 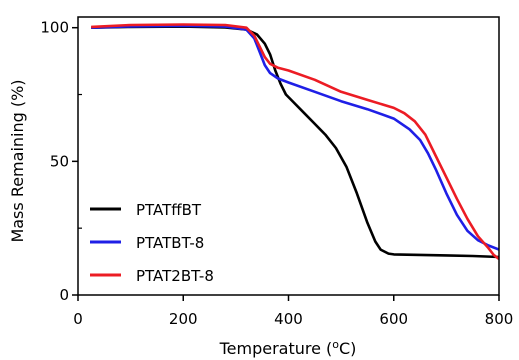 I want to click on x-tick-label-600: 600, so click(x=393, y=319).